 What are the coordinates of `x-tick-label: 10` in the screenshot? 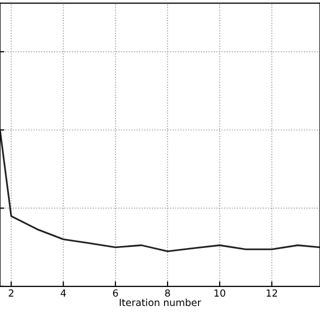 It's located at (220, 293).